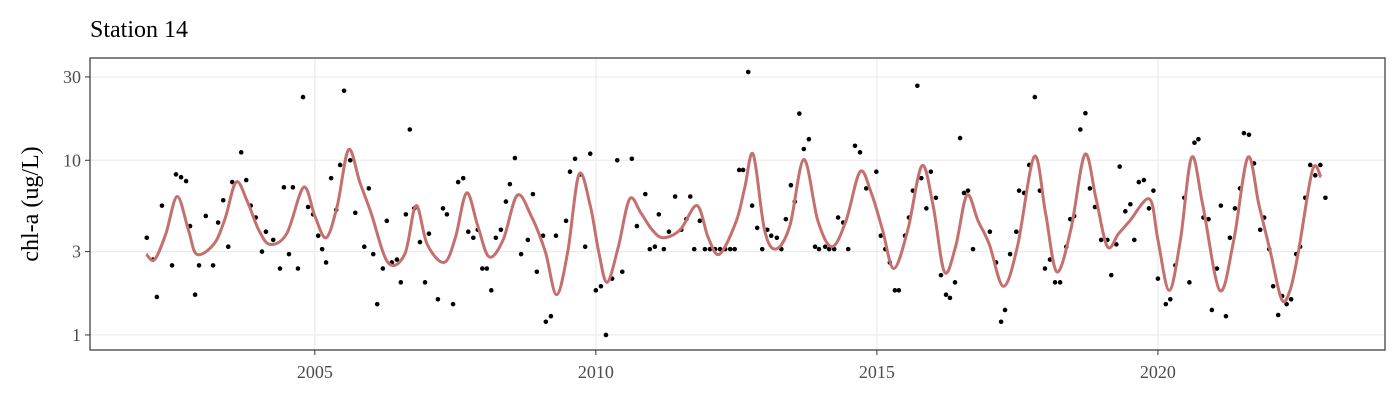 This screenshot has height=400, width=1400. What do you see at coordinates (596, 372) in the screenshot?
I see `x-tick-label: 2010` at bounding box center [596, 372].